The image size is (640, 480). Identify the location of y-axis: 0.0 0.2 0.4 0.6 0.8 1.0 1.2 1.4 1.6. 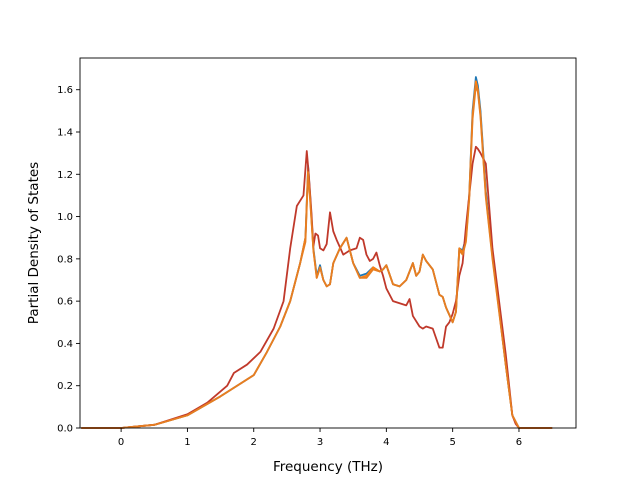
(68, 260).